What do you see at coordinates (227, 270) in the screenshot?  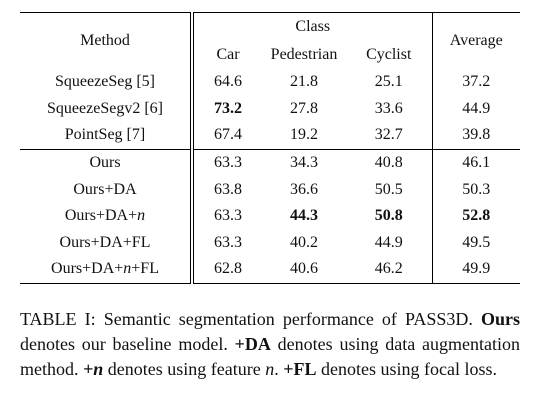 I see `value-cell: 62.8` at bounding box center [227, 270].